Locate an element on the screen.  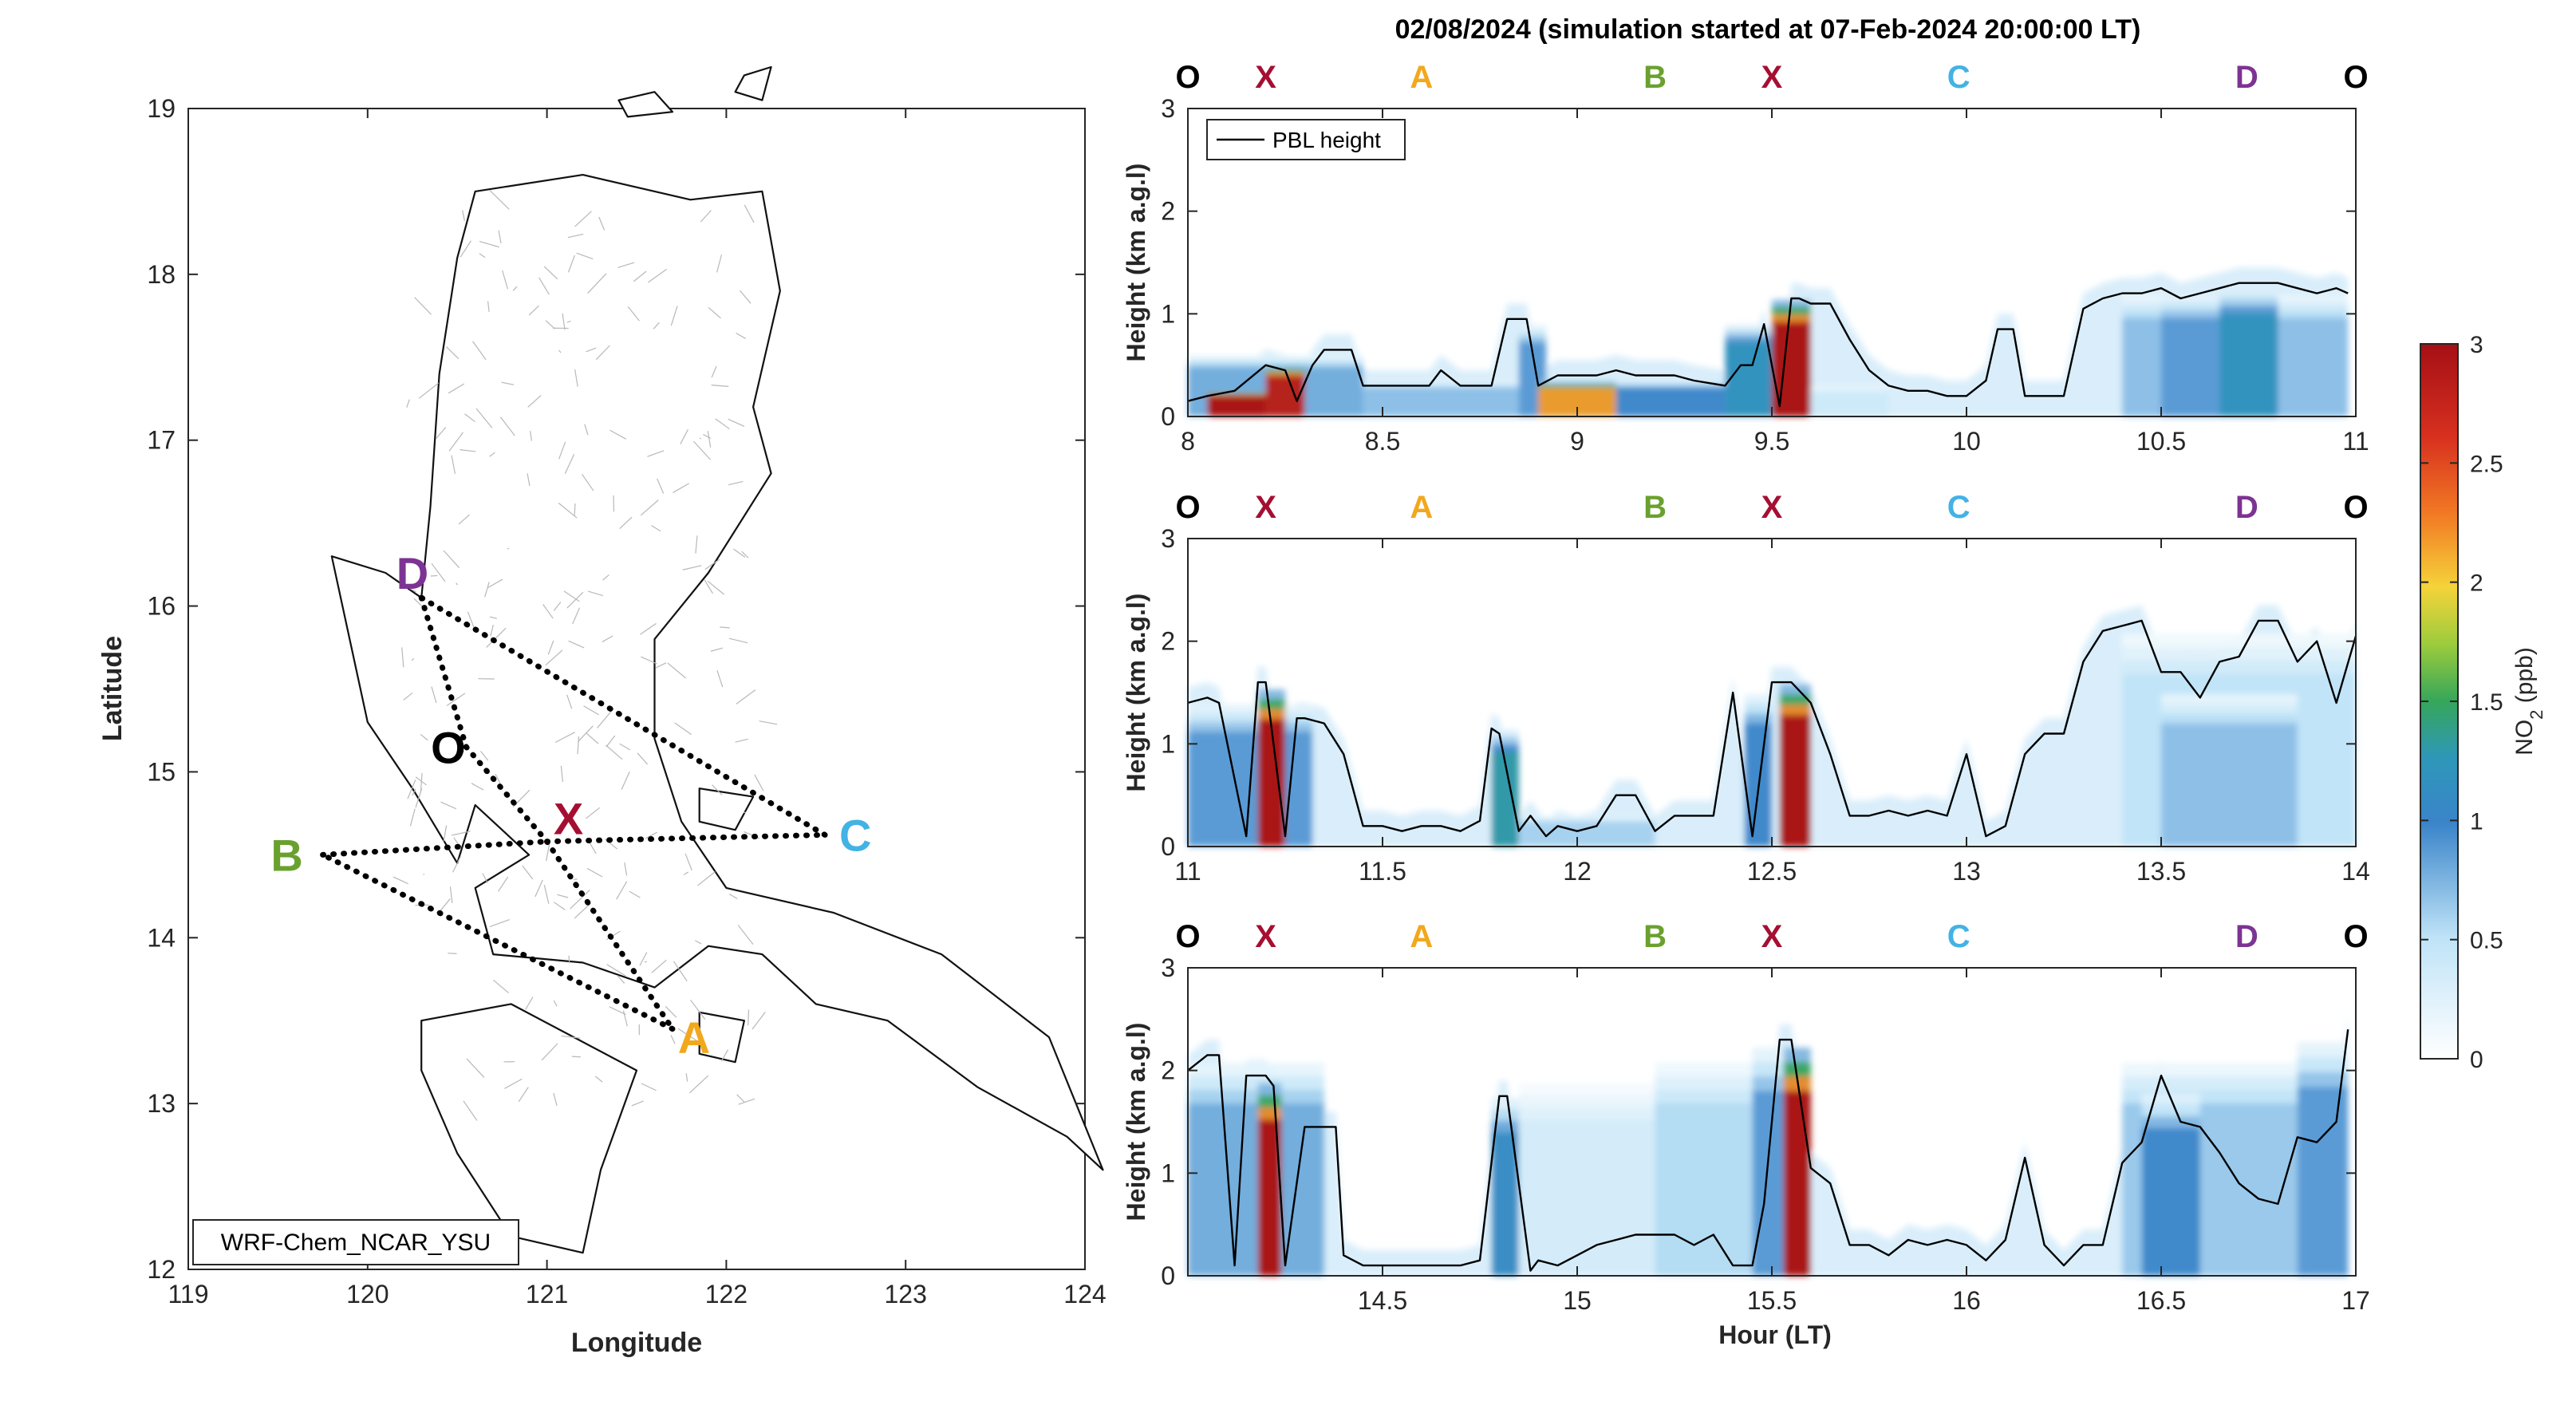
y-tick-label: 0 is located at coordinates (1168, 1275).